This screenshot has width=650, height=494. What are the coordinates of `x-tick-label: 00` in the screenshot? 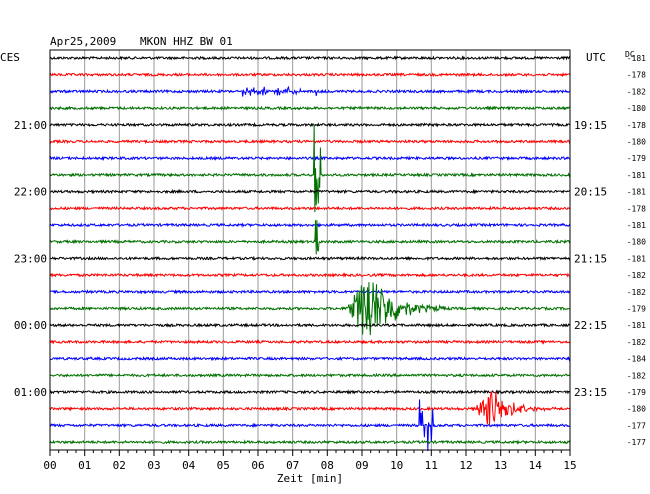 It's located at (49, 465).